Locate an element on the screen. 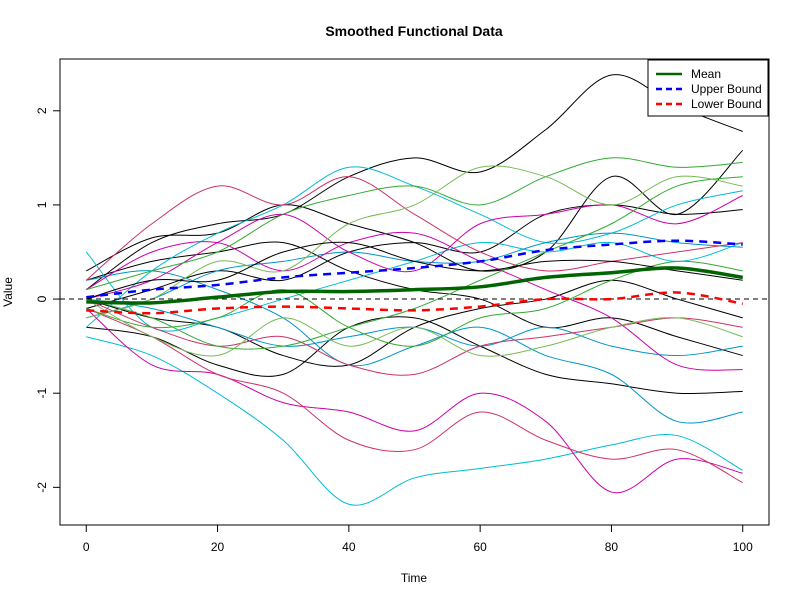 The height and width of the screenshot is (600, 800). x-tick-label: 0 is located at coordinates (86, 547).